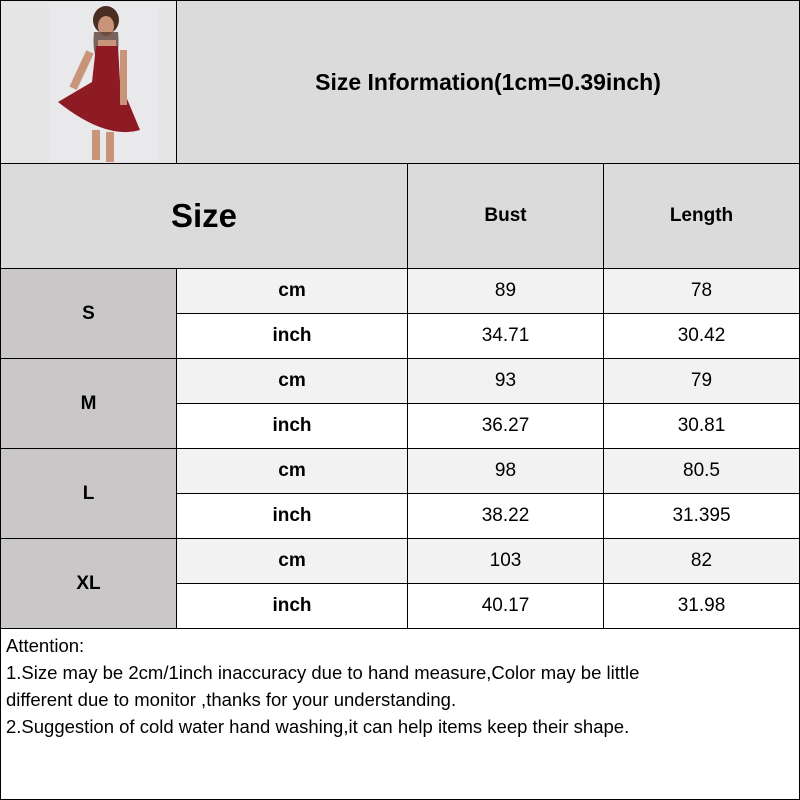 This screenshot has width=800, height=800. What do you see at coordinates (701, 561) in the screenshot?
I see `length-value: 82` at bounding box center [701, 561].